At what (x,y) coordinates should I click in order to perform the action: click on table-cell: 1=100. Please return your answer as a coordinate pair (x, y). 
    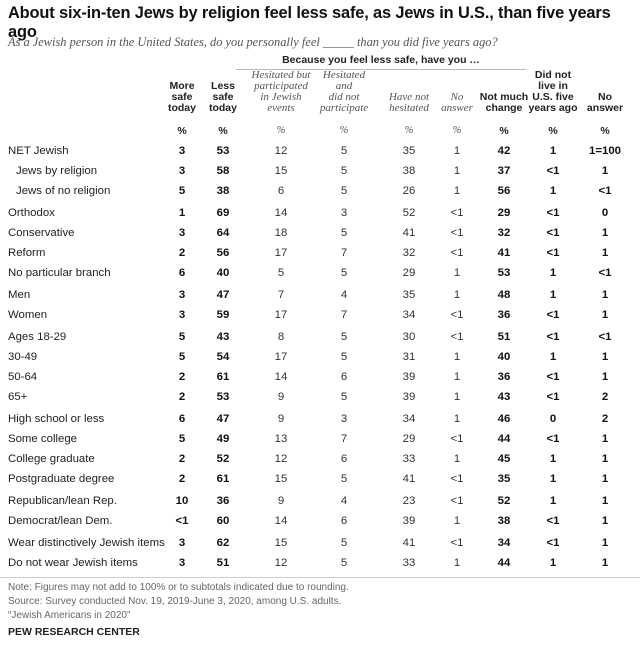
    Looking at the image, I should click on (605, 151).